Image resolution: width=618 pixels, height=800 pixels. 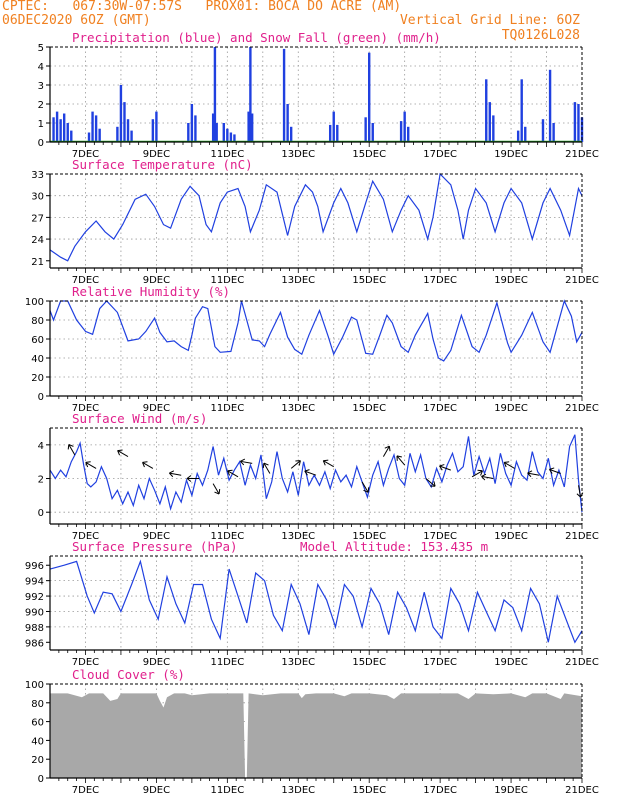 I want to click on header-model-id: TQ0126L028, so click(x=540, y=35).